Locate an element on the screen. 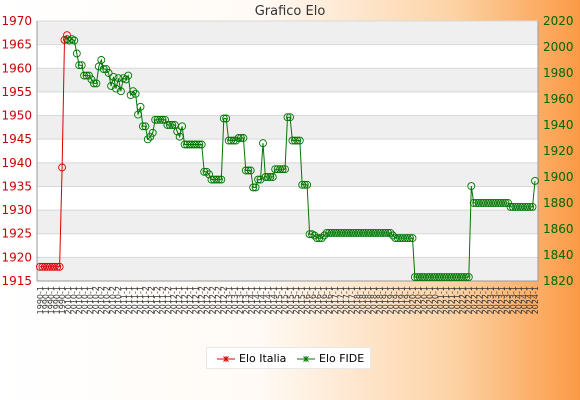 The image size is (580, 400). legend-label-elo-fide: Elo FIDE is located at coordinates (342, 358).